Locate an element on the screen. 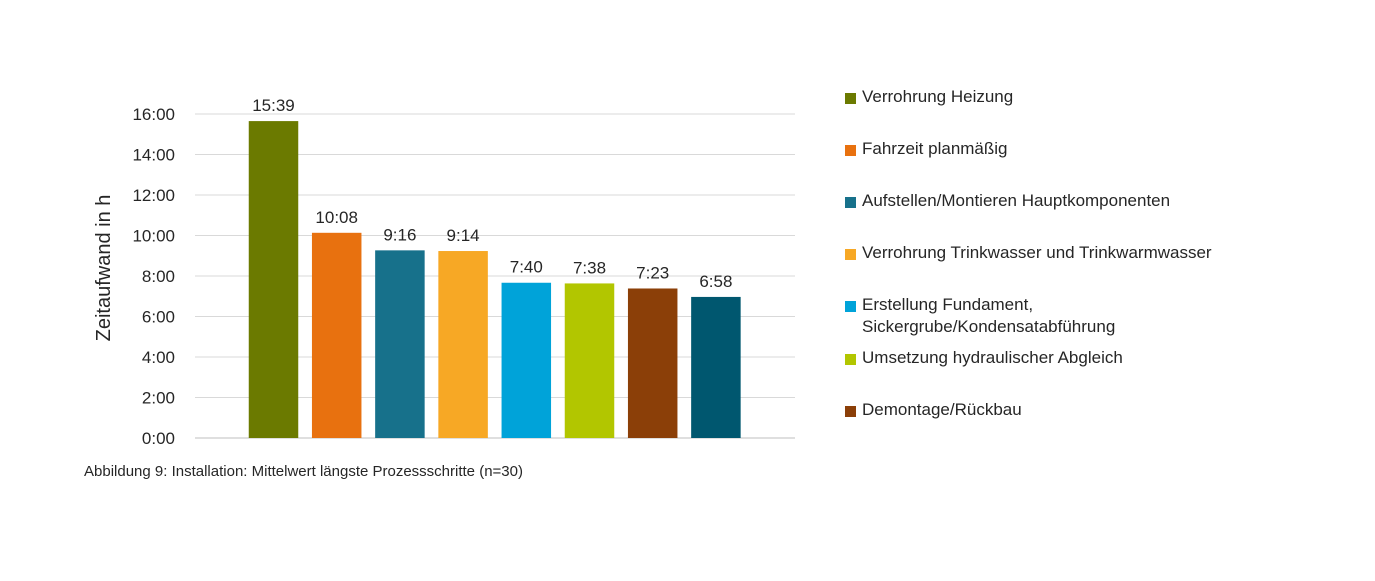 This screenshot has height=581, width=1375. legend-label: Umsetzung hydraulischer Abgleich is located at coordinates (992, 357).